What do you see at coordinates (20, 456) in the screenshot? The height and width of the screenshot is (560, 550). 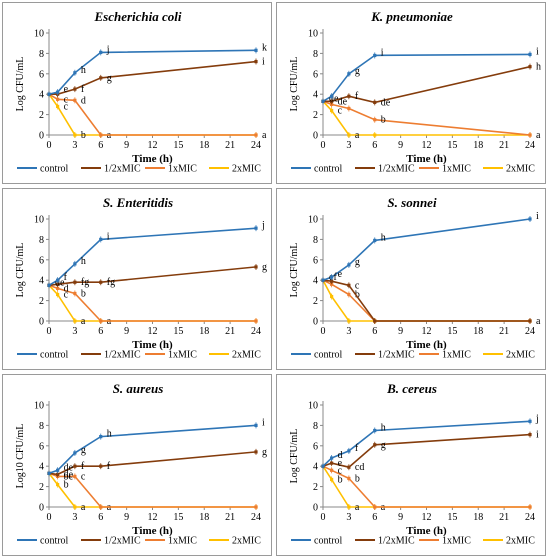 I see `y-axis-label: Log10 CFU/mL` at bounding box center [20, 456].